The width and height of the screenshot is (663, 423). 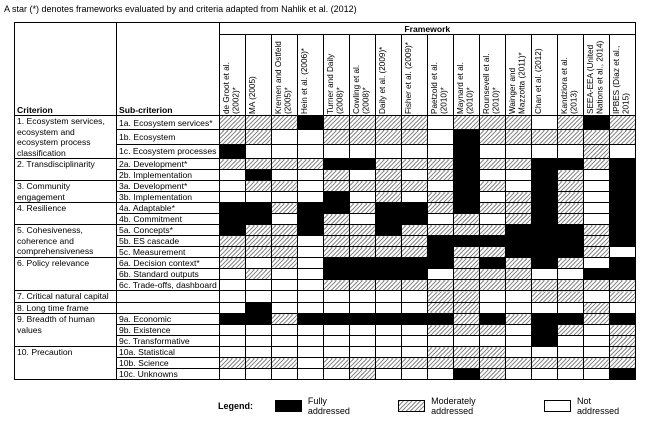 What do you see at coordinates (453, 406) in the screenshot?
I see `legend-label: Moderately addressed` at bounding box center [453, 406].